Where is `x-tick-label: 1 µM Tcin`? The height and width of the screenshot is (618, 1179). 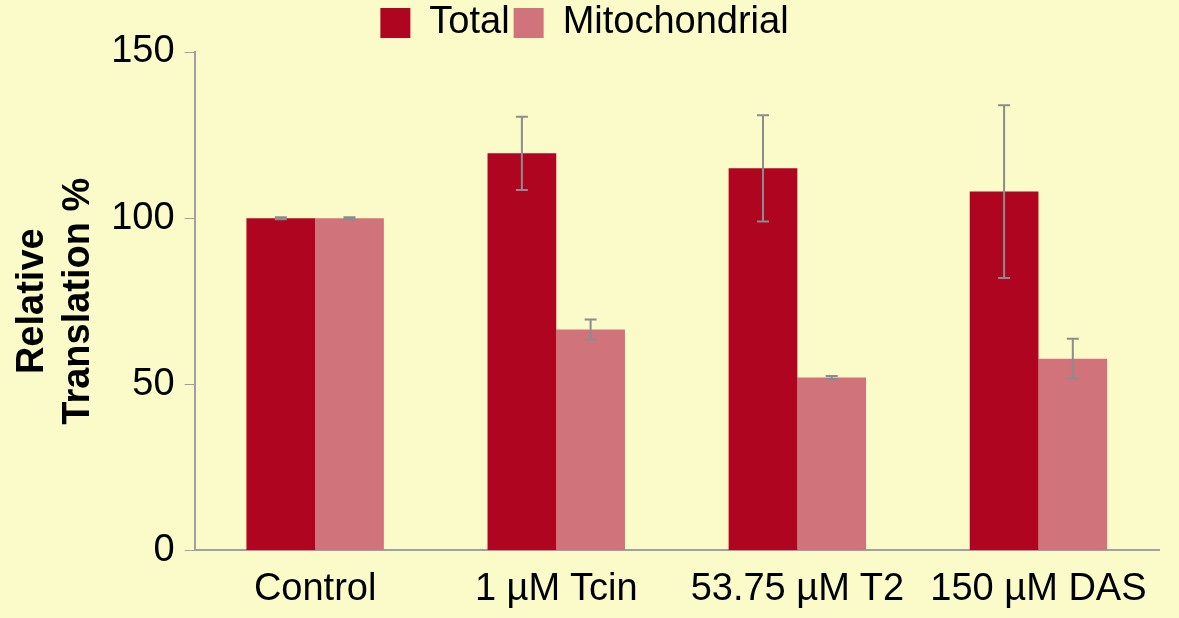 x-tick-label: 1 µM Tcin is located at coordinates (556, 586).